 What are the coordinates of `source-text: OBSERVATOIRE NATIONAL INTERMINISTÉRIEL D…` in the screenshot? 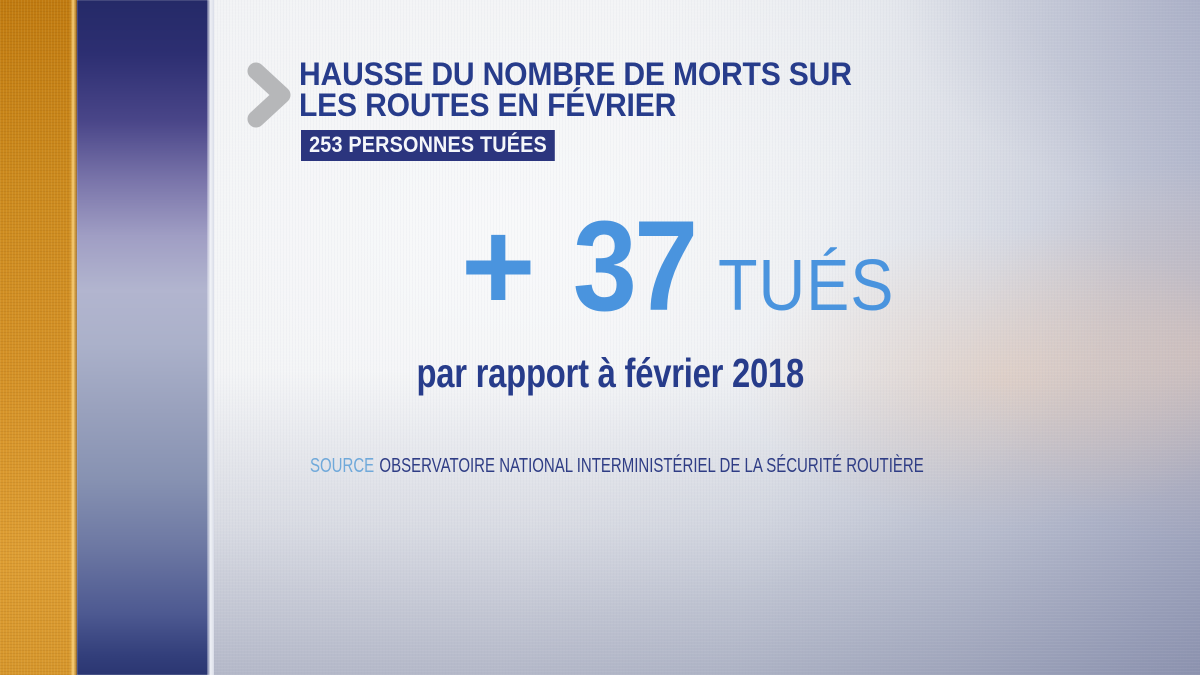 It's located at (651, 466).